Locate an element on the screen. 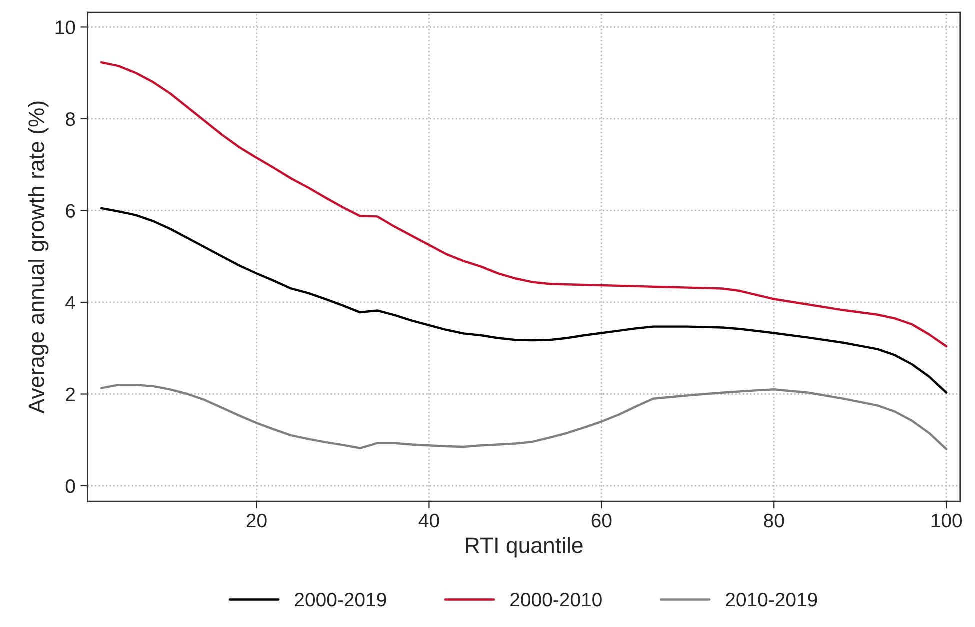  y-axis-title: Average annual growth rate (%) is located at coordinates (38, 258).